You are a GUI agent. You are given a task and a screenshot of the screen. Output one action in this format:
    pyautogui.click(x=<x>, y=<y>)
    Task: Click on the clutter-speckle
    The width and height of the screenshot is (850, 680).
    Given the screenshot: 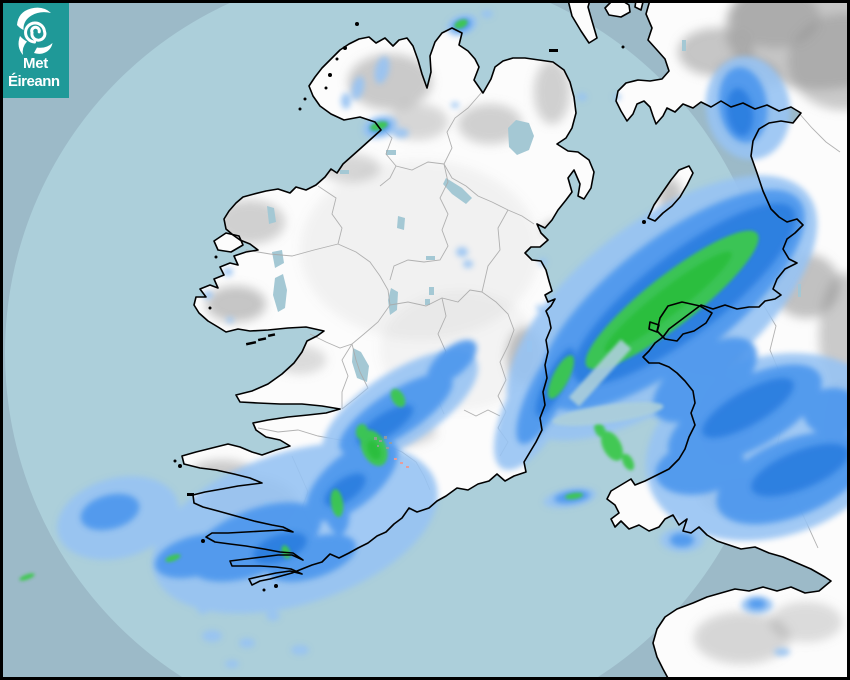 What is the action you would take?
    pyautogui.click(x=383, y=442)
    